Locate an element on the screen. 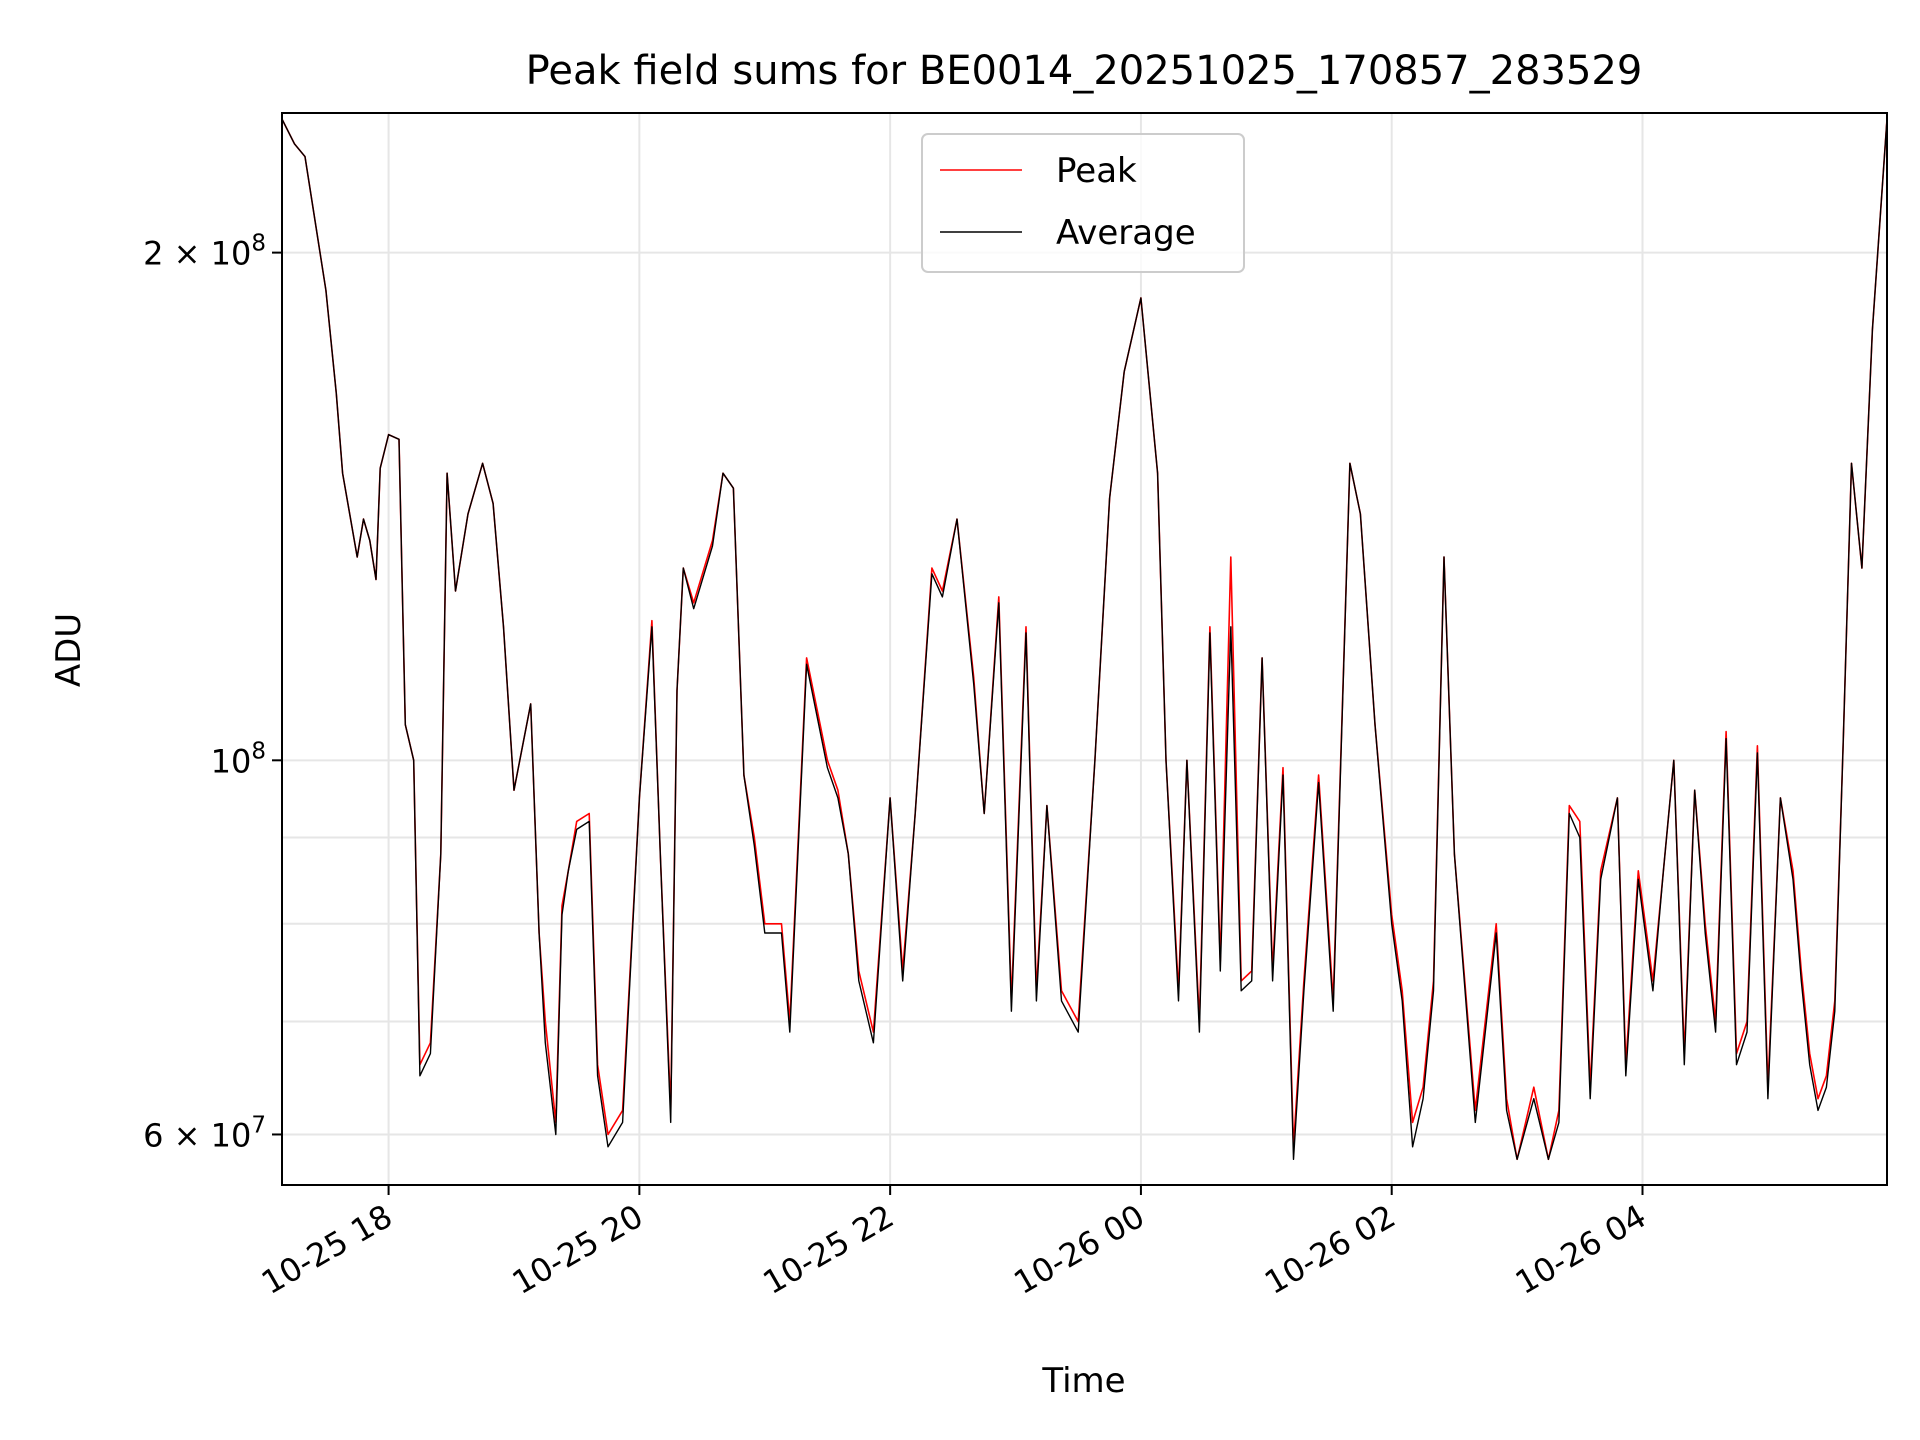 The height and width of the screenshot is (1440, 1920). y-axis-label: ADU is located at coordinates (69, 650).